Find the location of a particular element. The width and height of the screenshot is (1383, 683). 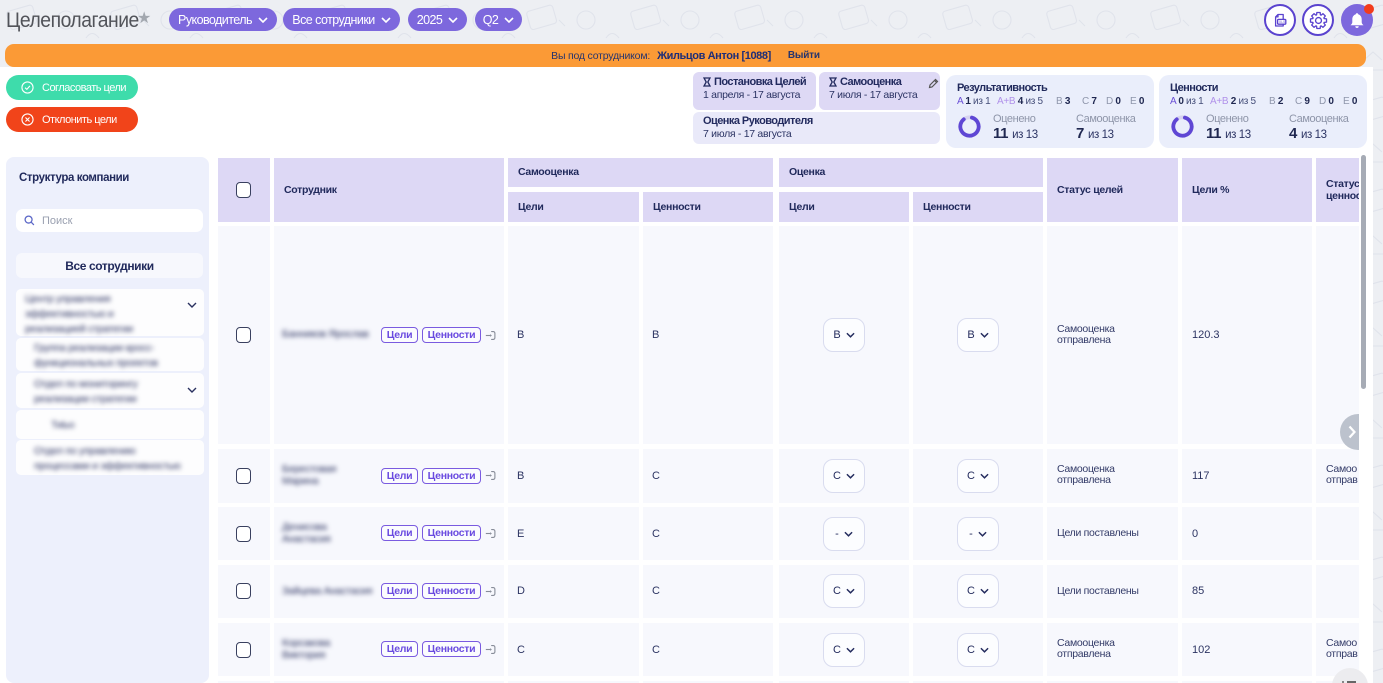

svg-text: XLS is located at coordinates (1281, 21).